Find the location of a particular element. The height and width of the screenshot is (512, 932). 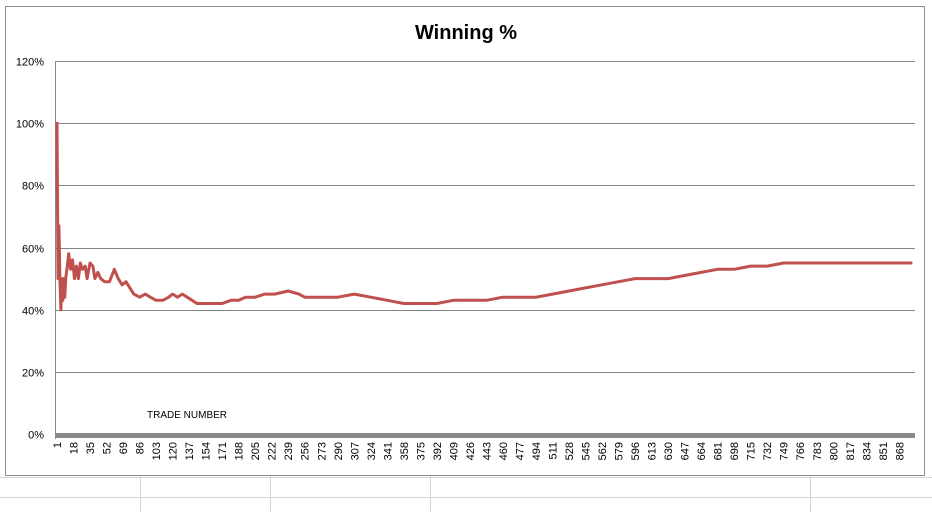

x-tick-label: 205 is located at coordinates (256, 451).